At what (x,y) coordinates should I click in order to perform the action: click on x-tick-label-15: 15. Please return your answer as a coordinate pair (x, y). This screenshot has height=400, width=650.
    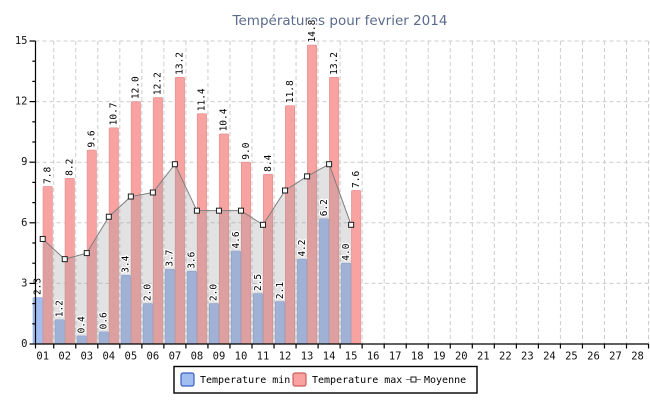
    Looking at the image, I should click on (351, 357).